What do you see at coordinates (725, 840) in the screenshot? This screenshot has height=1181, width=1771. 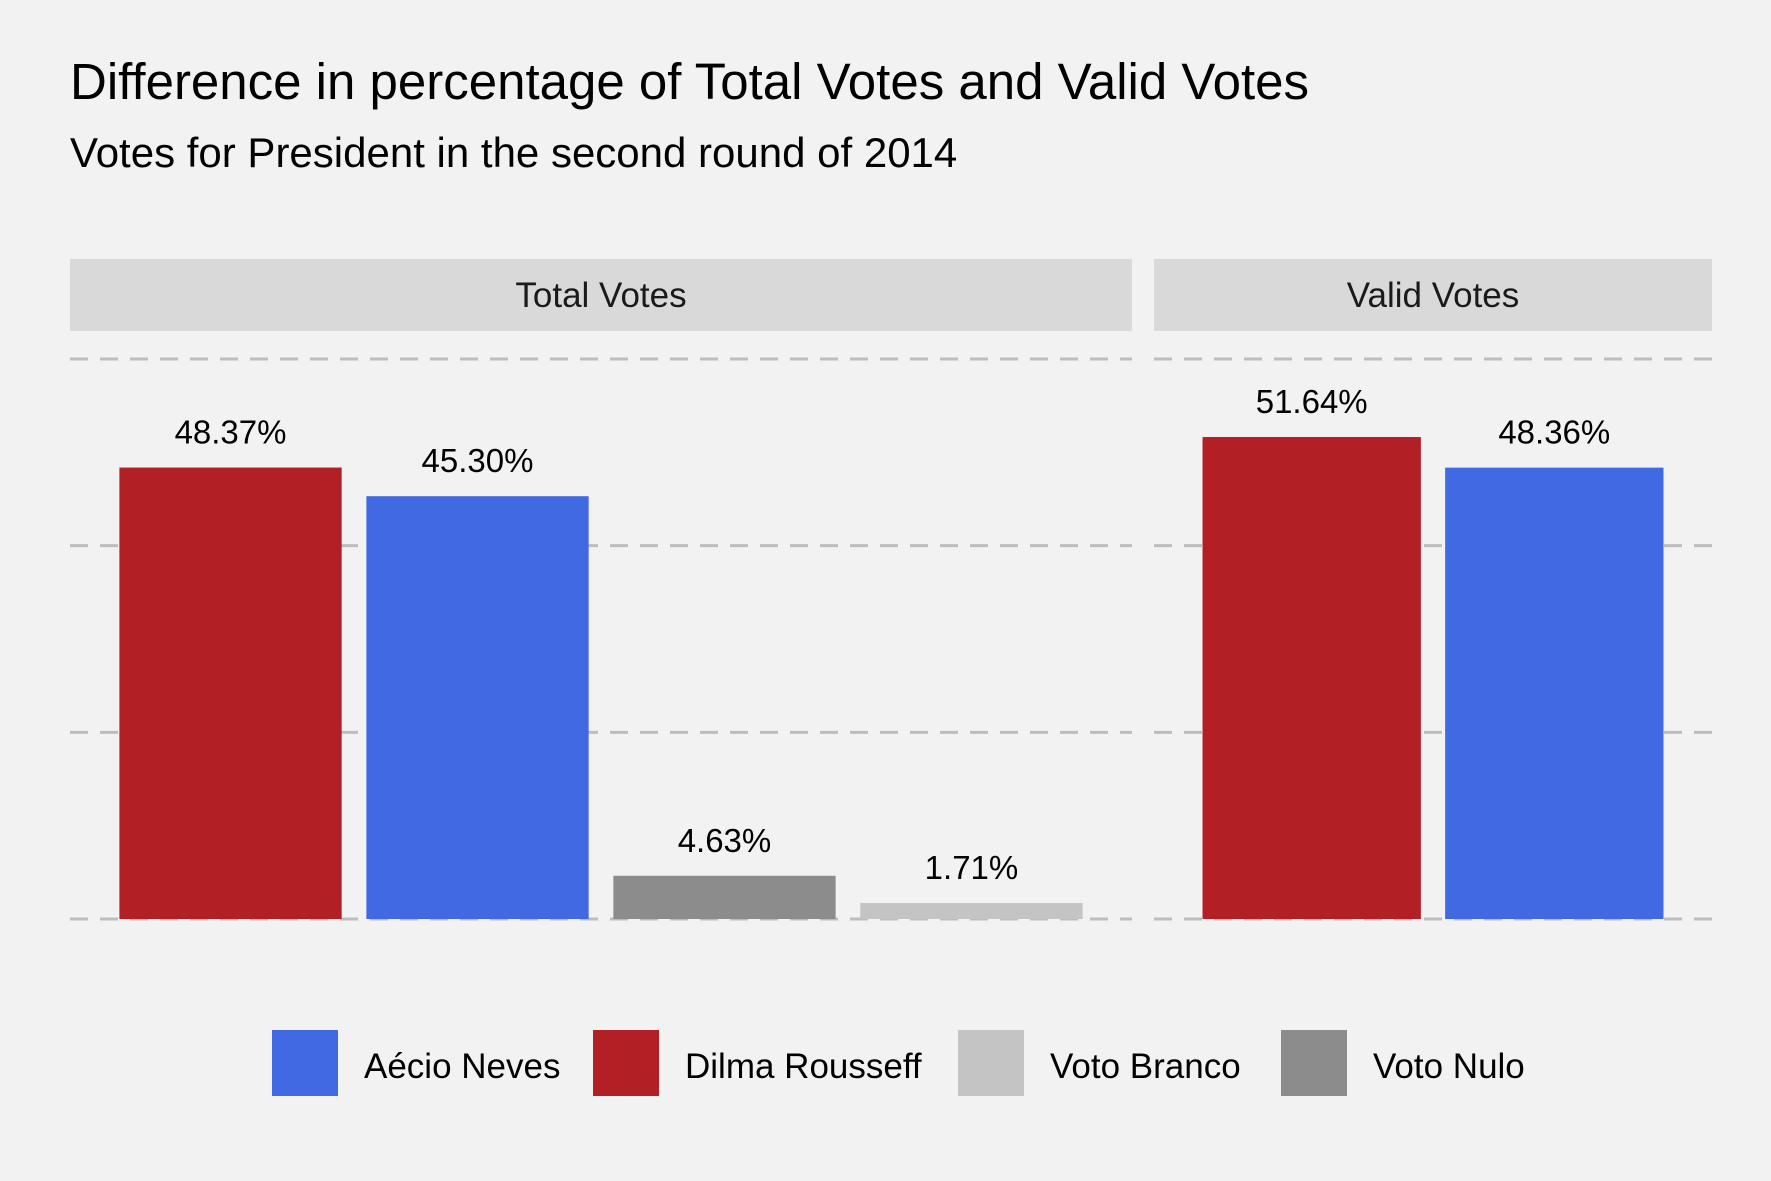 I see `bar-label-voto-nulo: 4.63%` at bounding box center [725, 840].